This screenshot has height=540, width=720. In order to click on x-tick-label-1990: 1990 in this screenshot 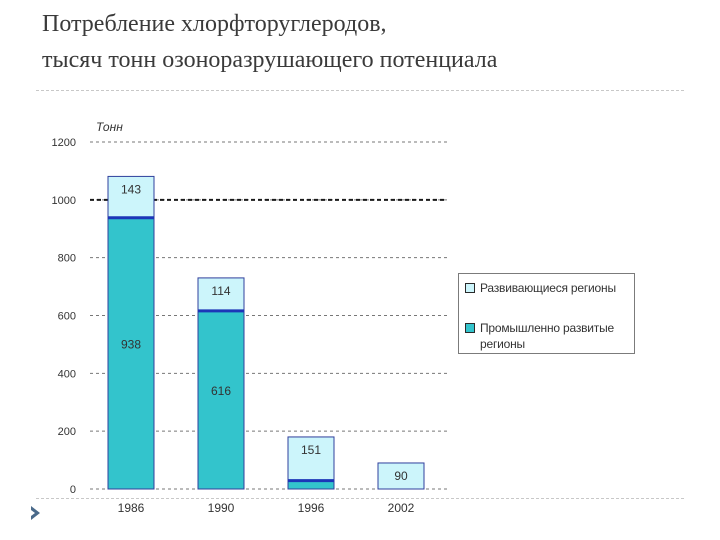, I will do `click(221, 508)`.